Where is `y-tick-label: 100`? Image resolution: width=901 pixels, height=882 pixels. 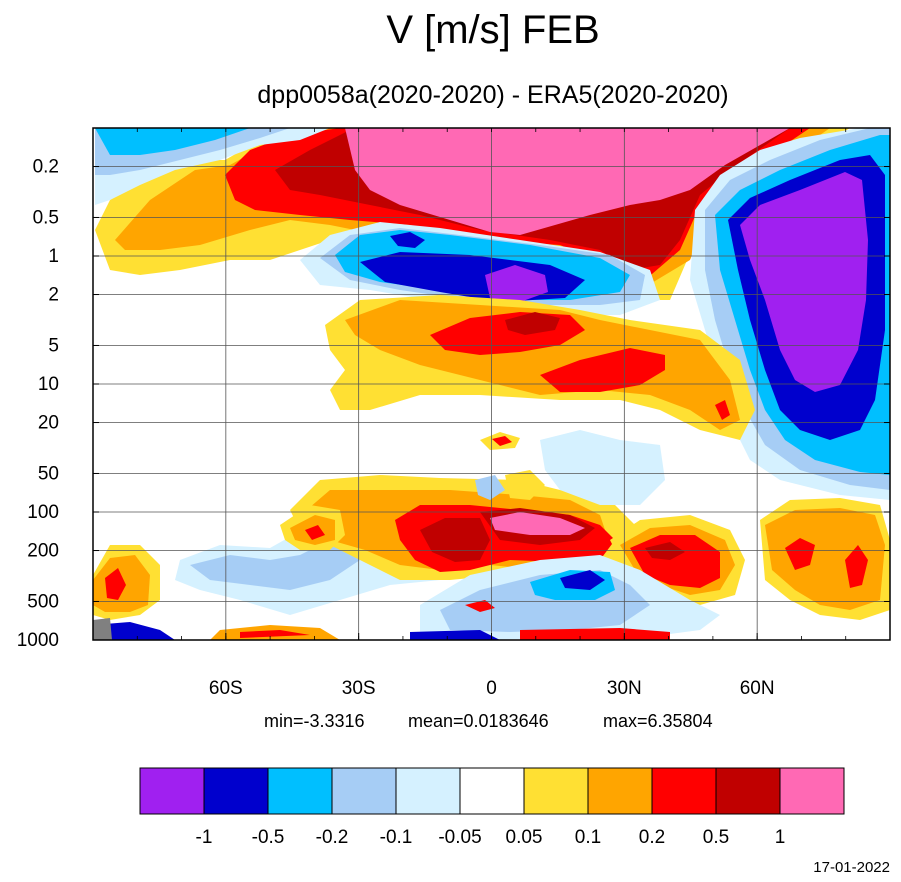 y-tick-label: 100 is located at coordinates (43, 512).